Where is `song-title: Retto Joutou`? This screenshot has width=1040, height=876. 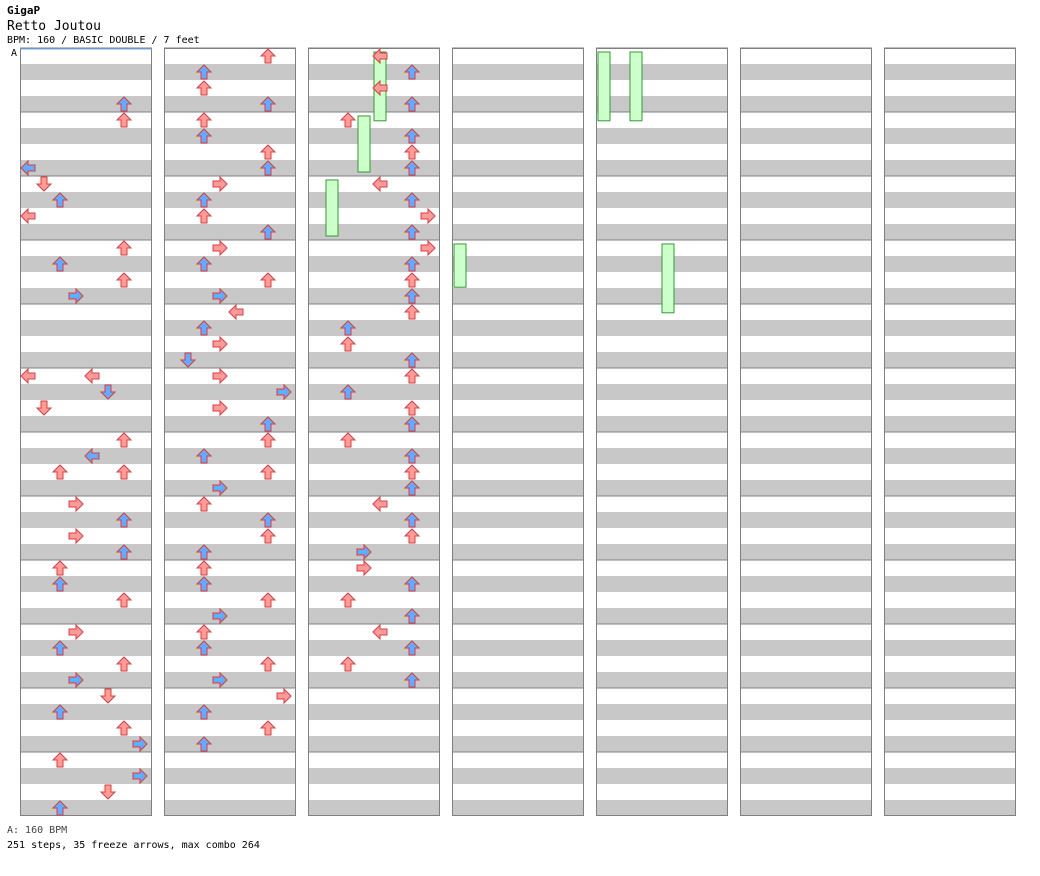 song-title: Retto Joutou is located at coordinates (54, 26).